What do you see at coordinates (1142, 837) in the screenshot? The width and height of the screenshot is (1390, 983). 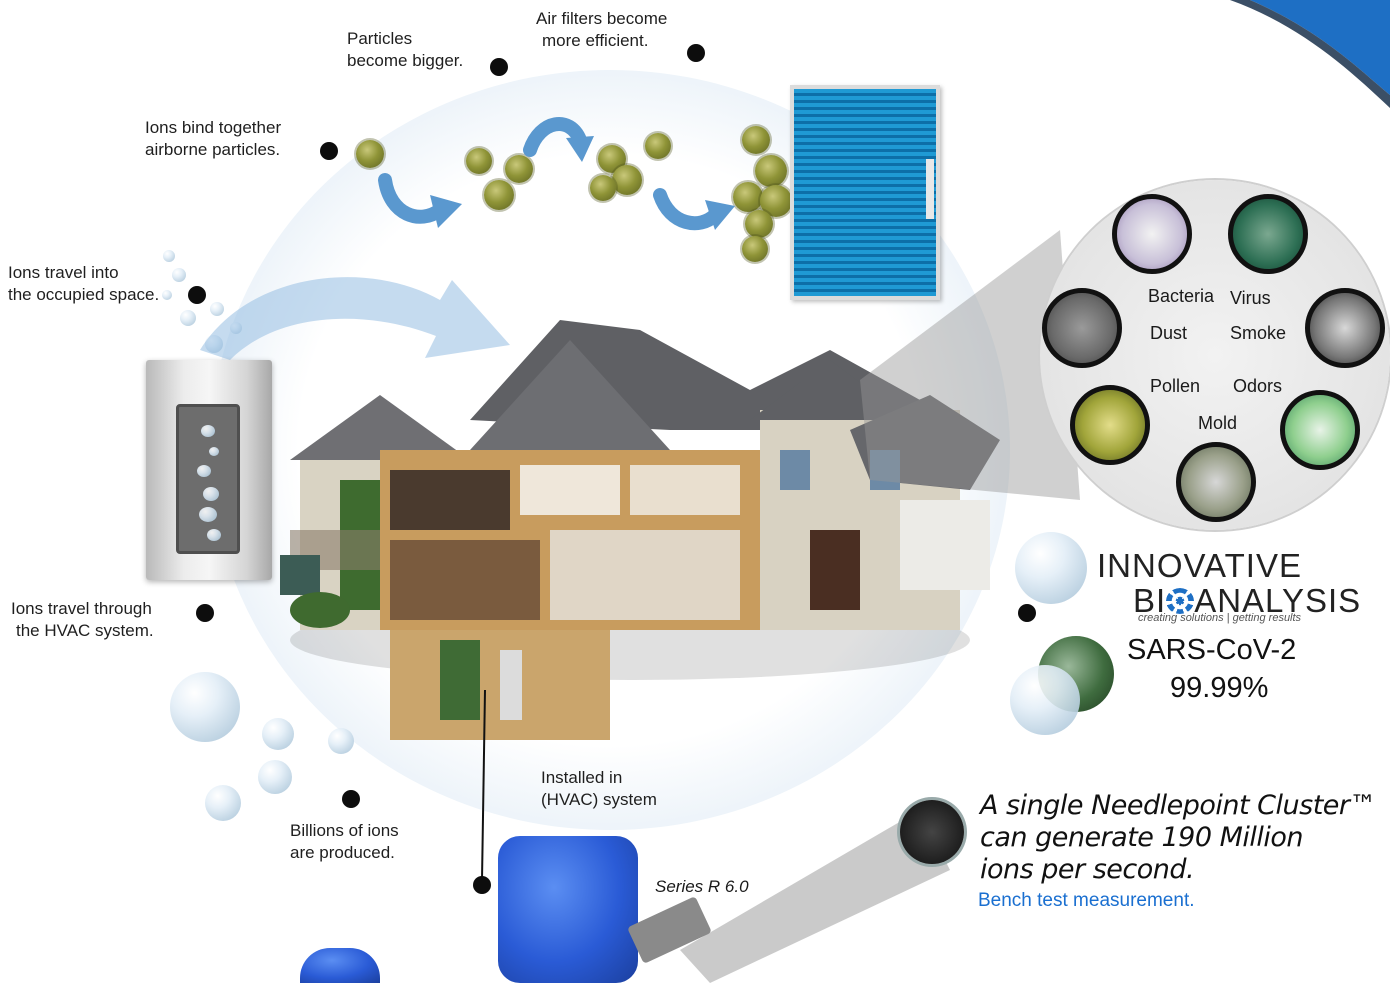 I see `cluster-claim-line: can generate 190 Million` at bounding box center [1142, 837].